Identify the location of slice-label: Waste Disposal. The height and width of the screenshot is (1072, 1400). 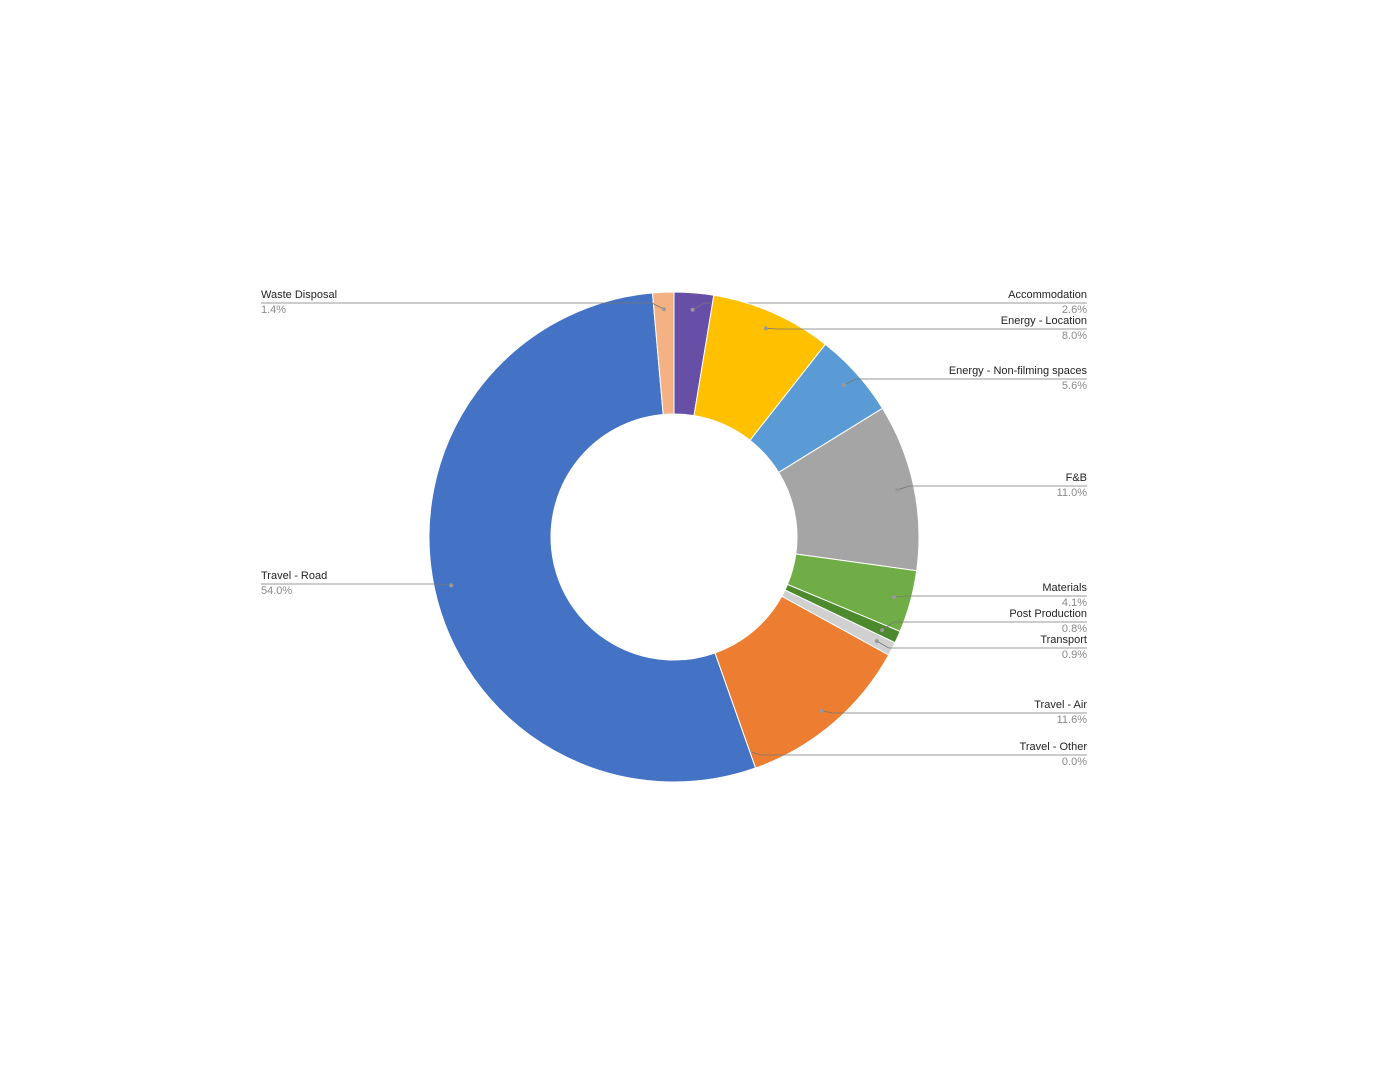
(299, 295).